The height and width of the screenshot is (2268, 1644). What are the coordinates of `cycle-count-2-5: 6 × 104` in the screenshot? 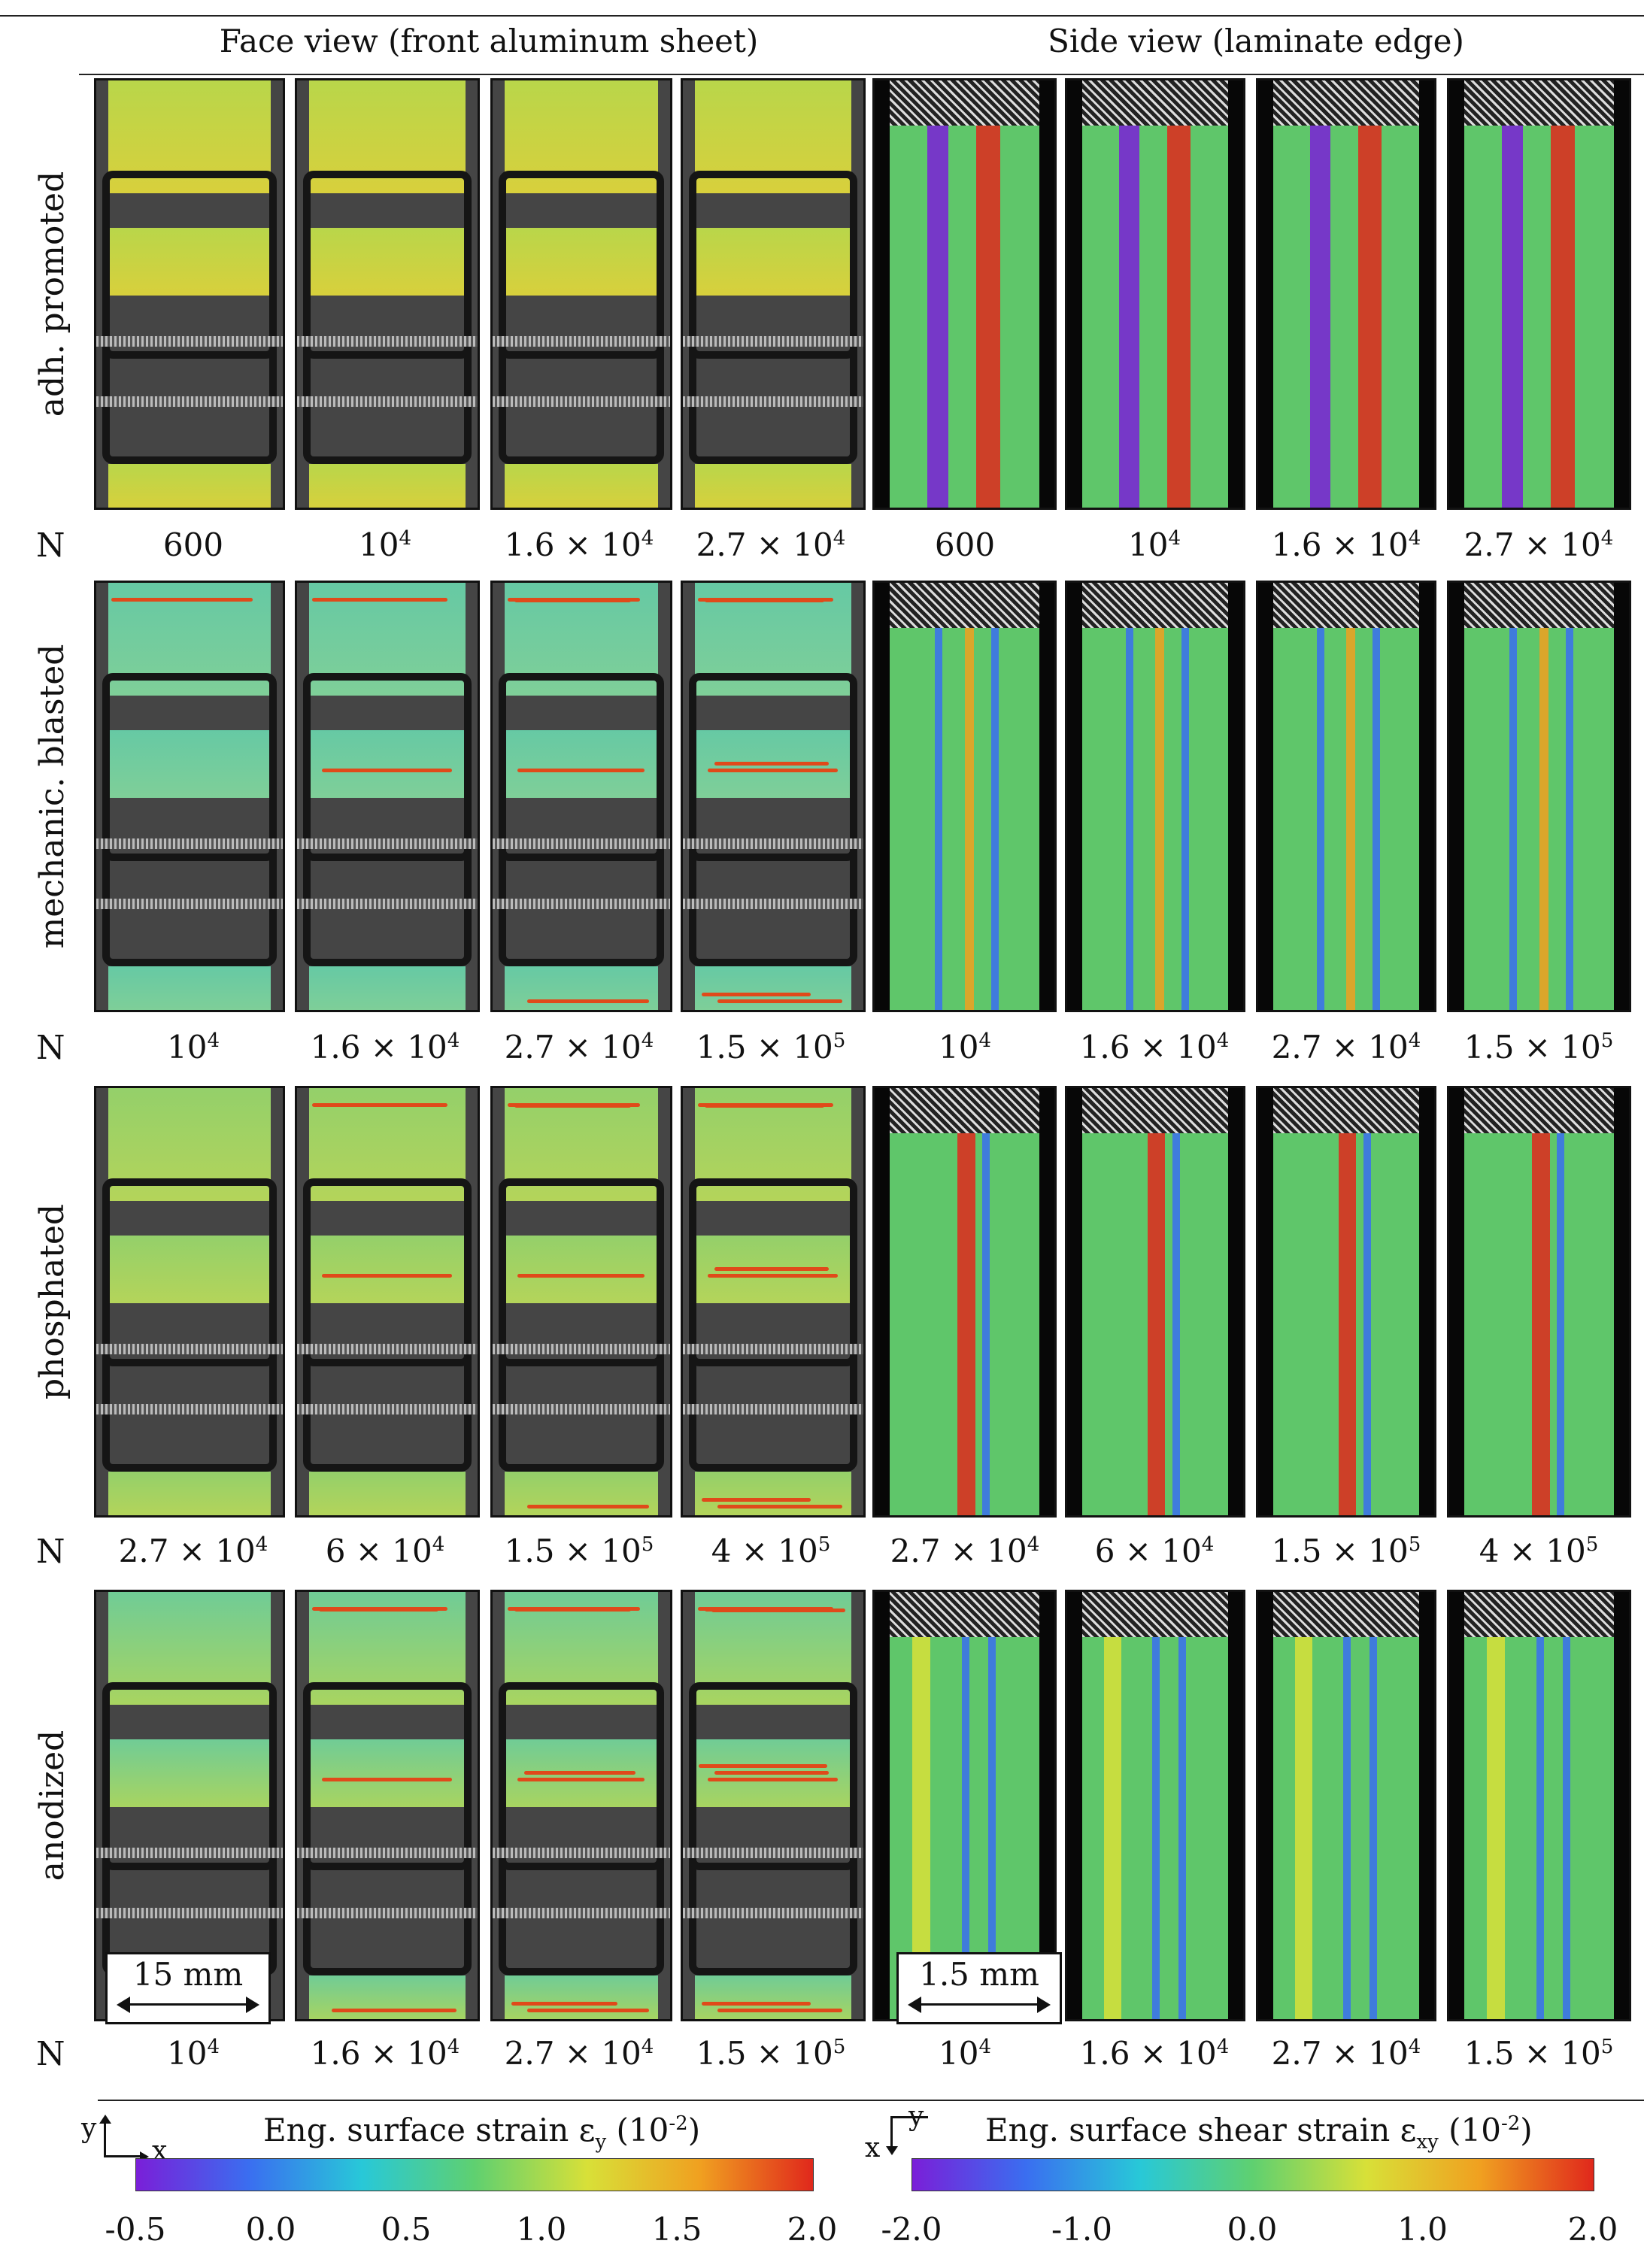 It's located at (1154, 1551).